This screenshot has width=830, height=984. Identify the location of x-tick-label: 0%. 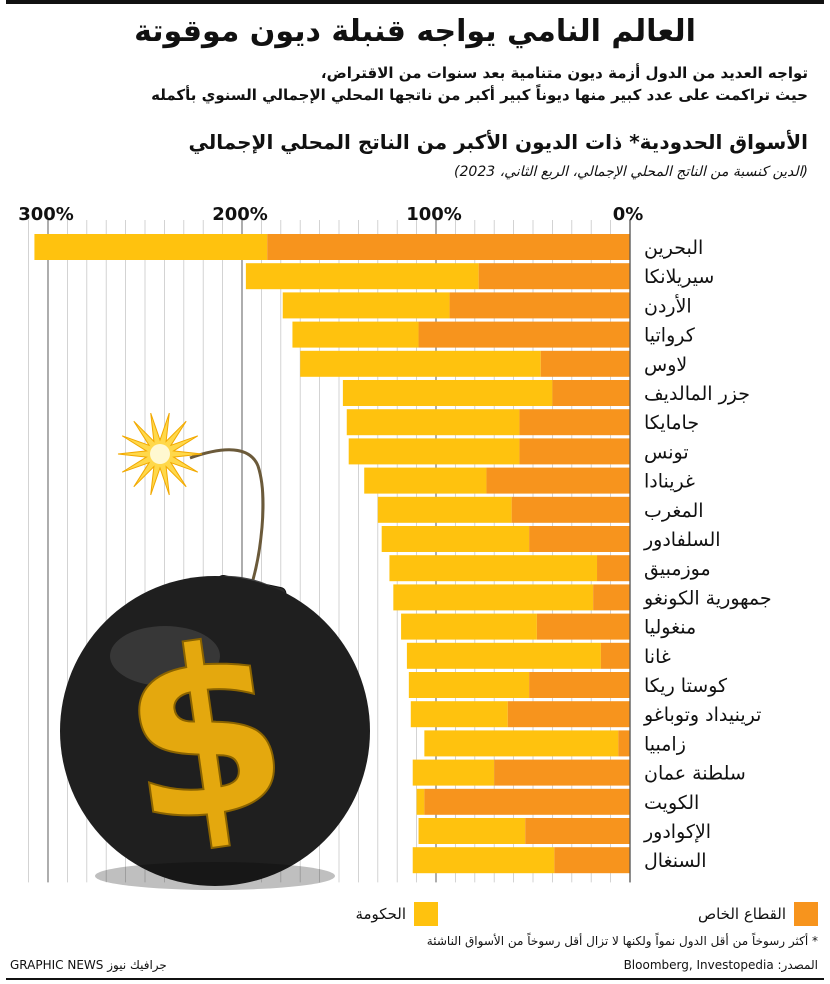
(628, 214).